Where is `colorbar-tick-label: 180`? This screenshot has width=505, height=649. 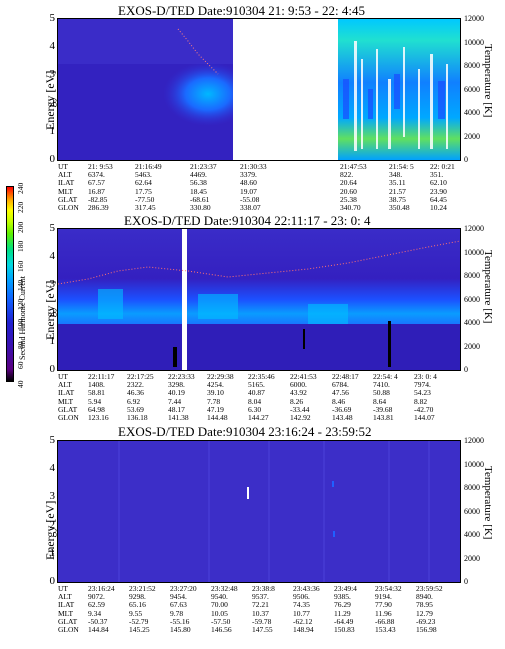
colorbar-tick-label: 180 is located at coordinates (20, 246).